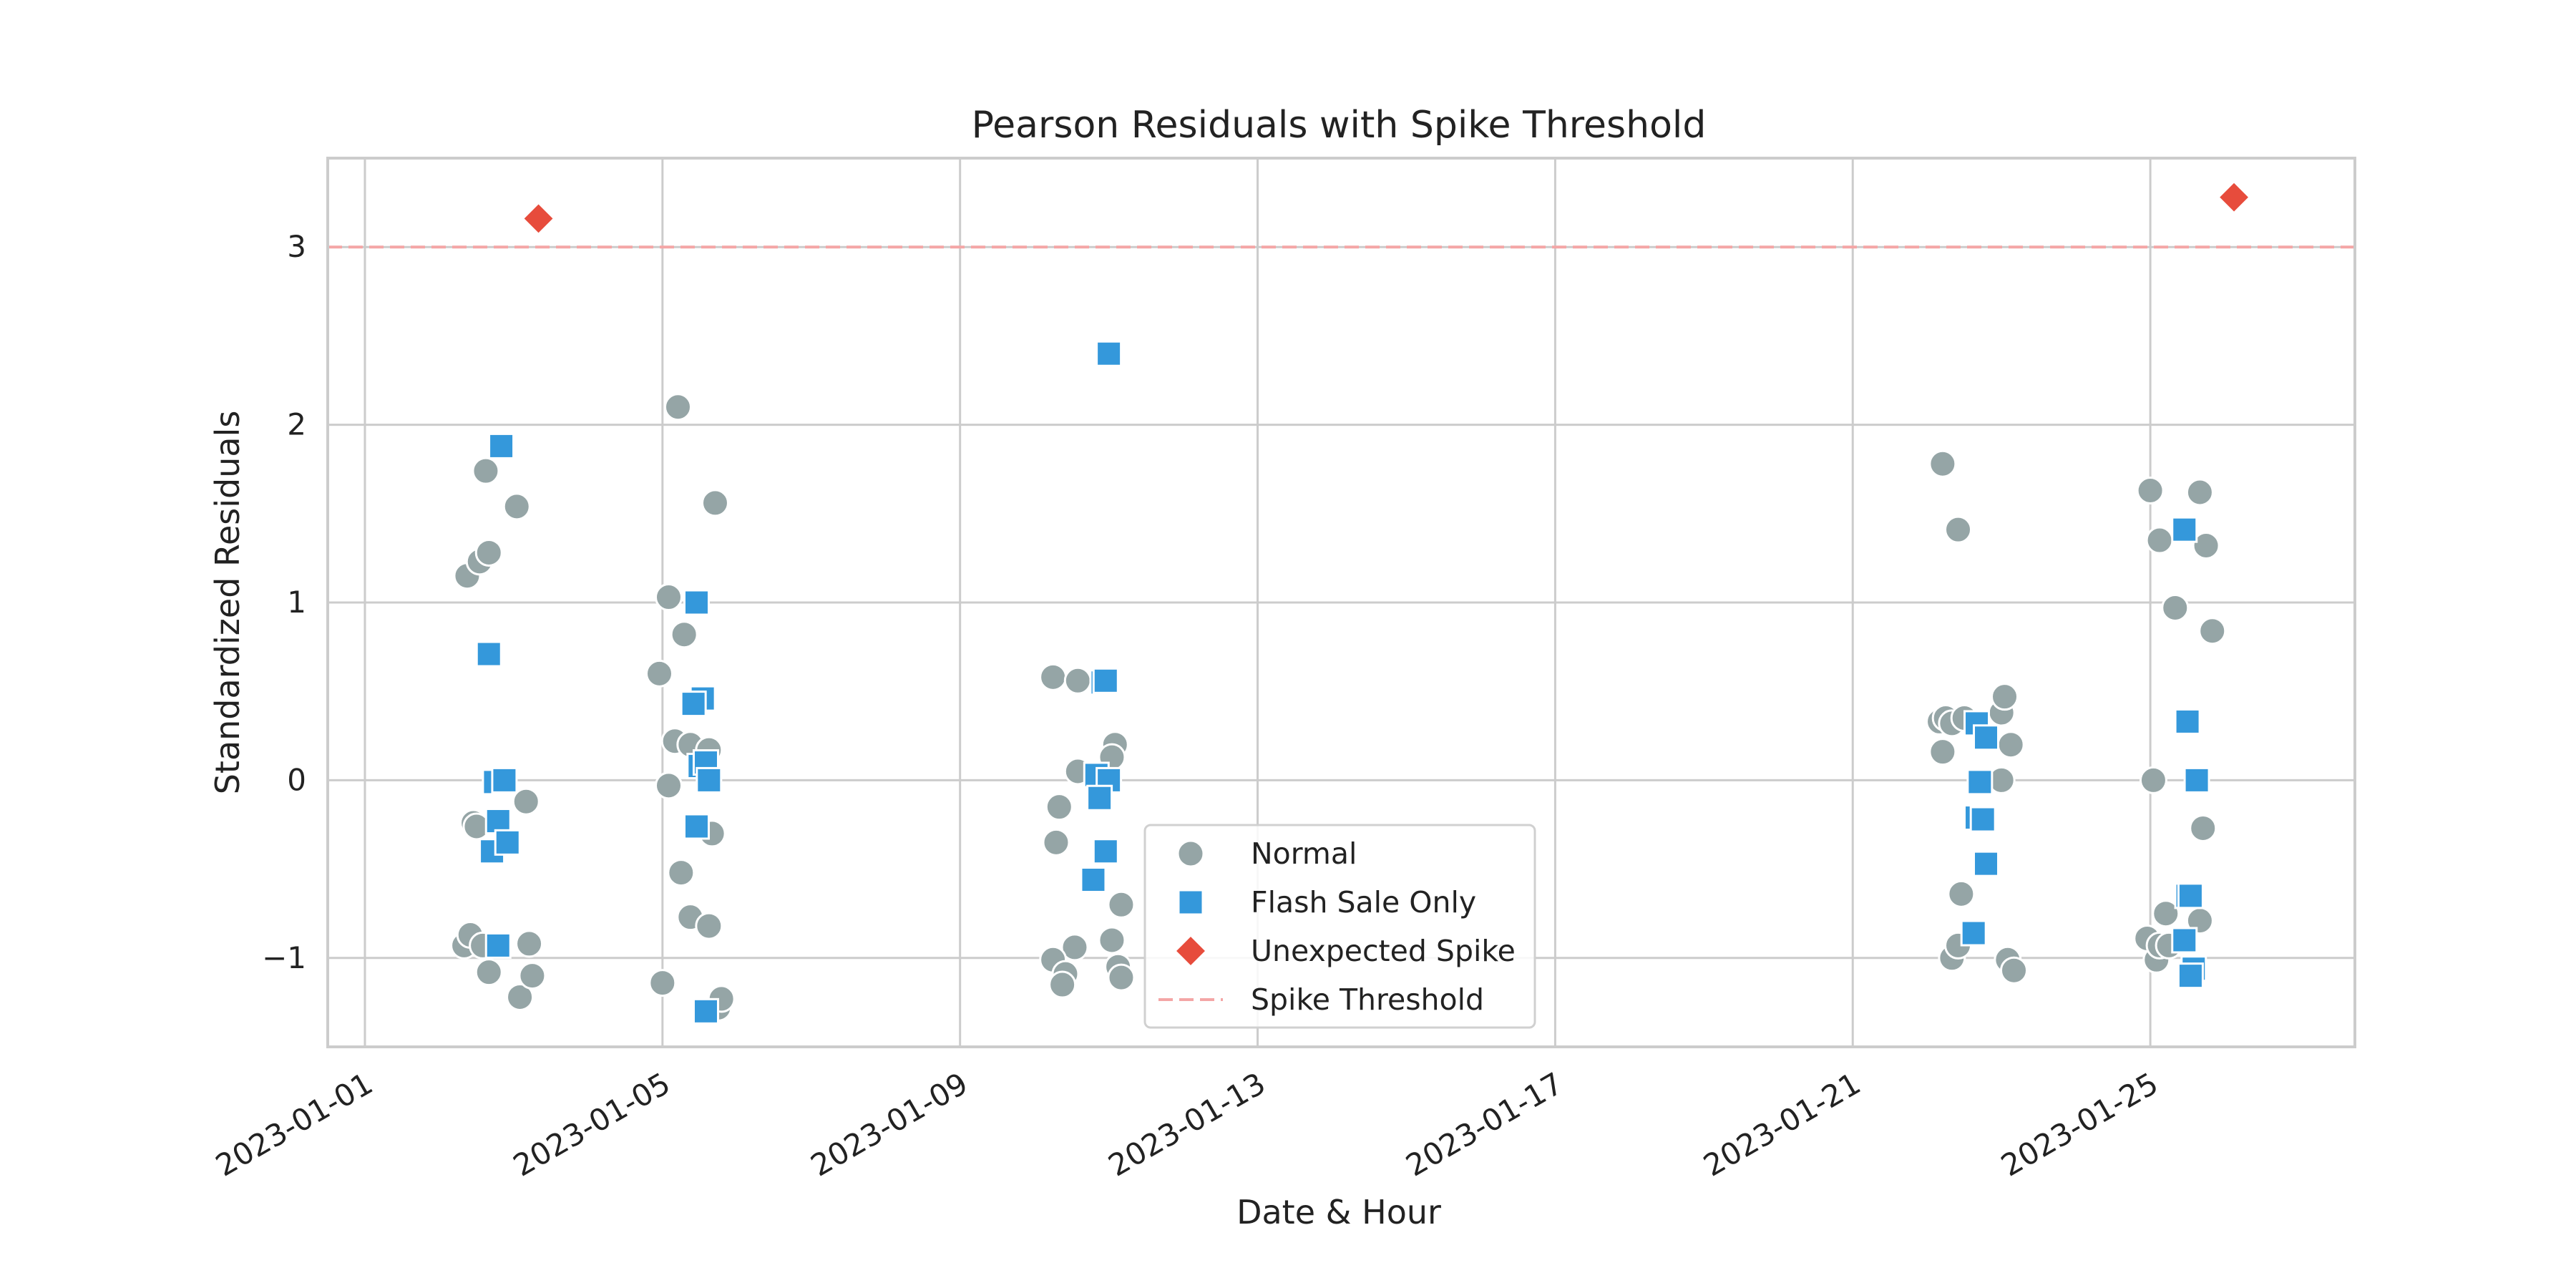  I want to click on x-tick-label: 2023-01-25, so click(2079, 1124).